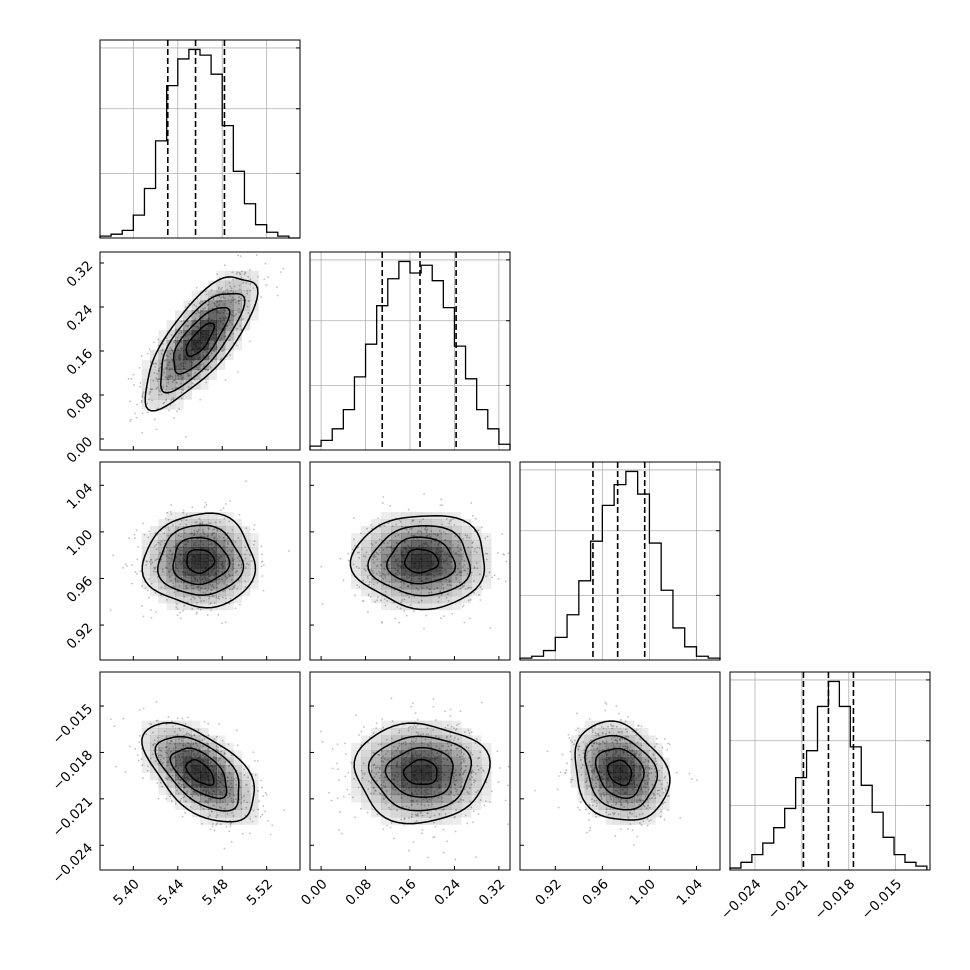 The width and height of the screenshot is (970, 970). I want to click on panel-frame, so click(200, 771).